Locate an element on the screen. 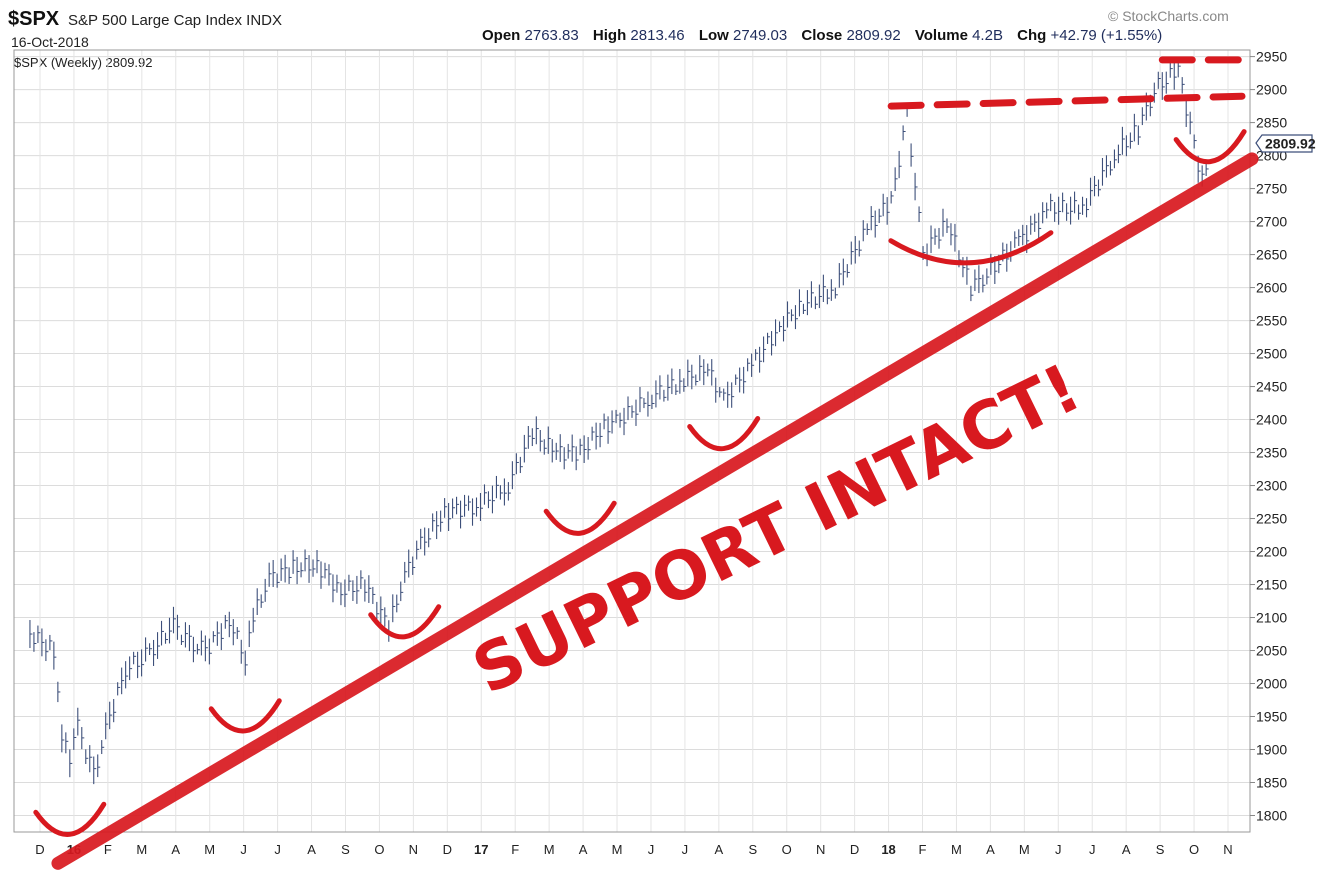 The image size is (1329, 874). low-value: 2749.03 is located at coordinates (760, 35).